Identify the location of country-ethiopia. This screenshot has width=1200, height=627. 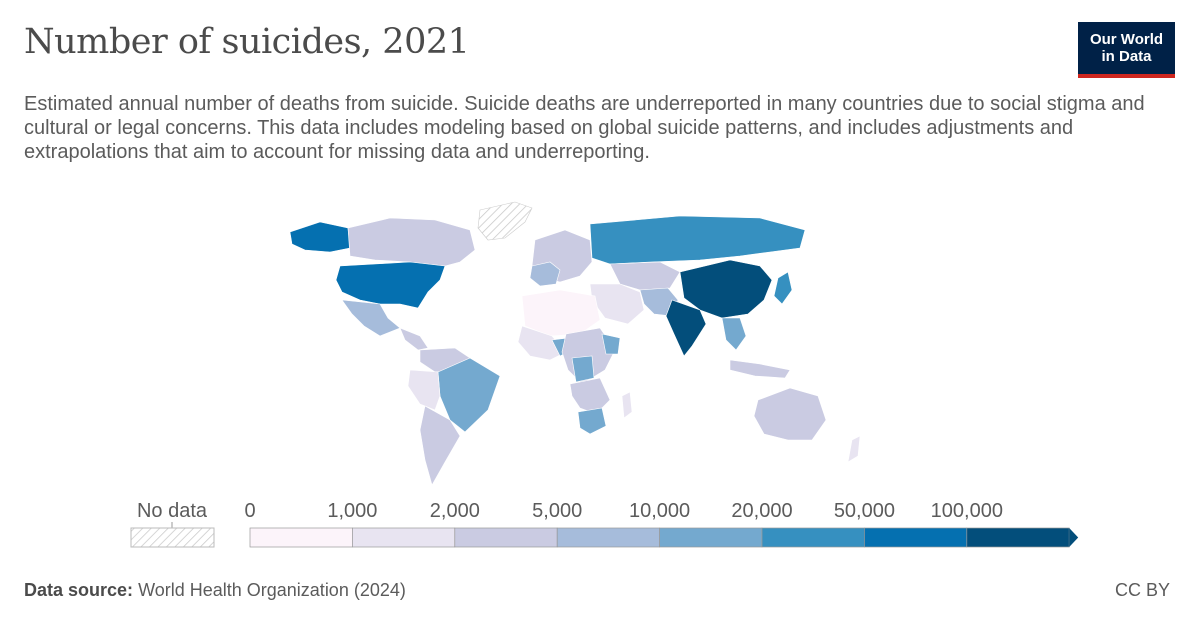
(611, 344).